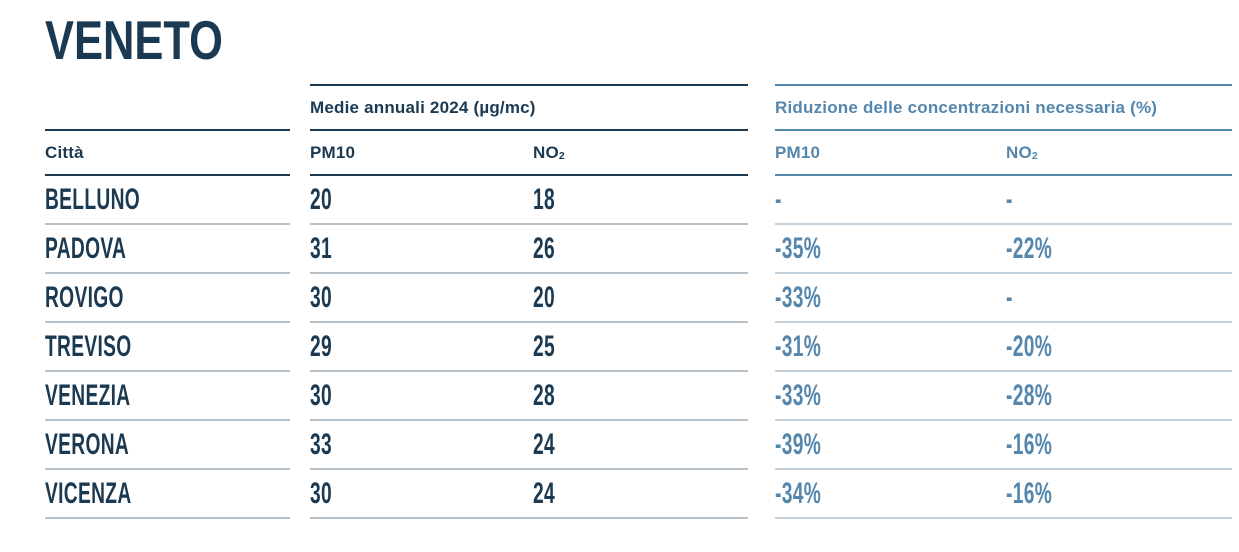 This screenshot has width=1239, height=552. I want to click on row-treviso-no2-avg: 25, so click(640, 347).